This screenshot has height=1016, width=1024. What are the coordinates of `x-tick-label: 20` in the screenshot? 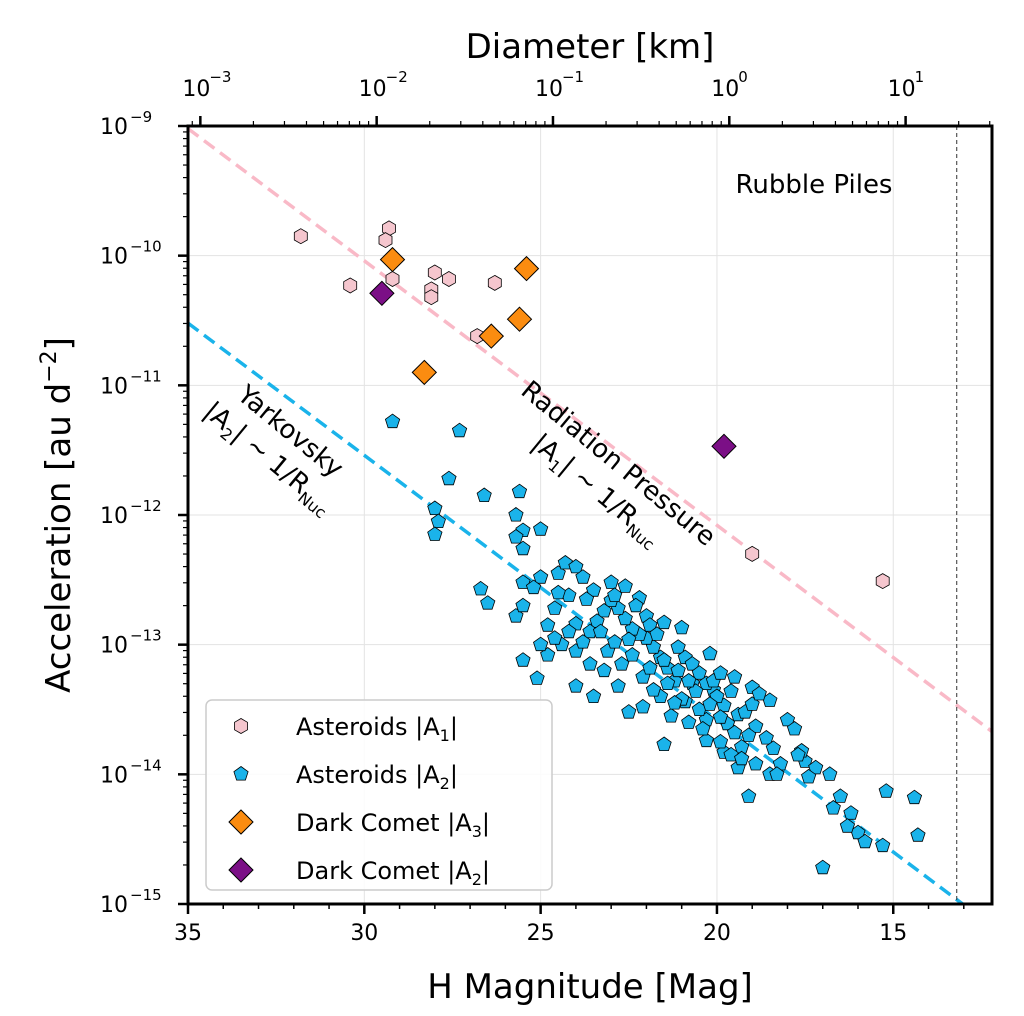 It's located at (717, 933).